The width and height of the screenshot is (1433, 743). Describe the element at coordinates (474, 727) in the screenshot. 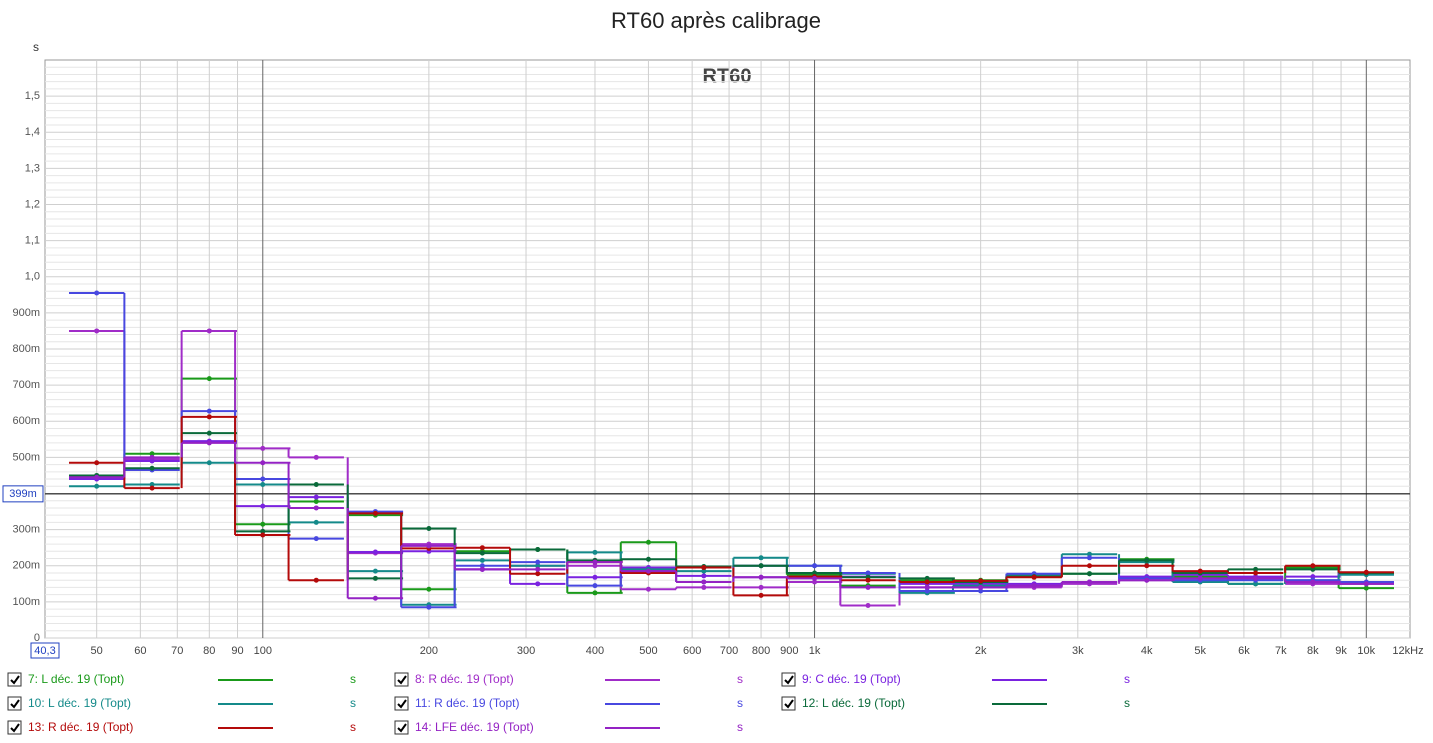

I see `legend-label: 14: LFE déc. 19 (Topt)` at that location.